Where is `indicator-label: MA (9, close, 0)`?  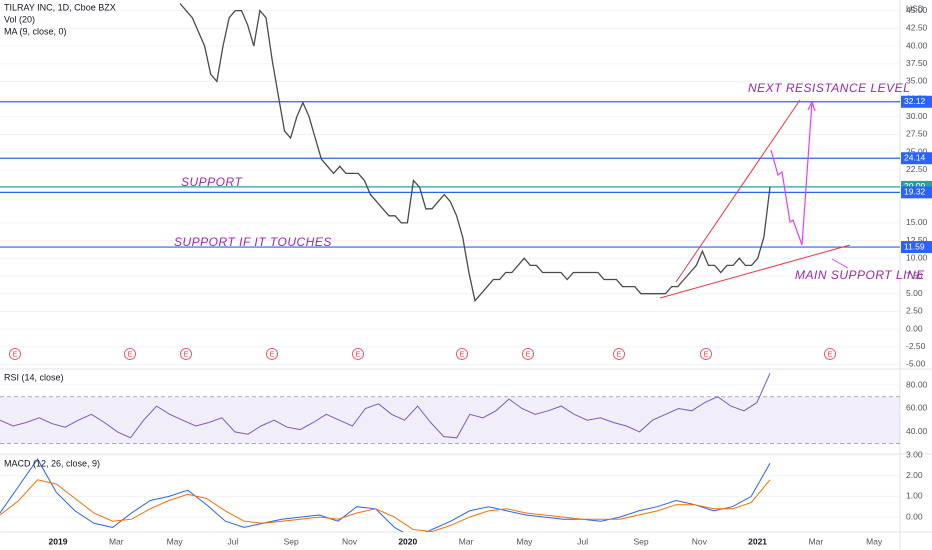 indicator-label: MA (9, close, 0) is located at coordinates (35, 31).